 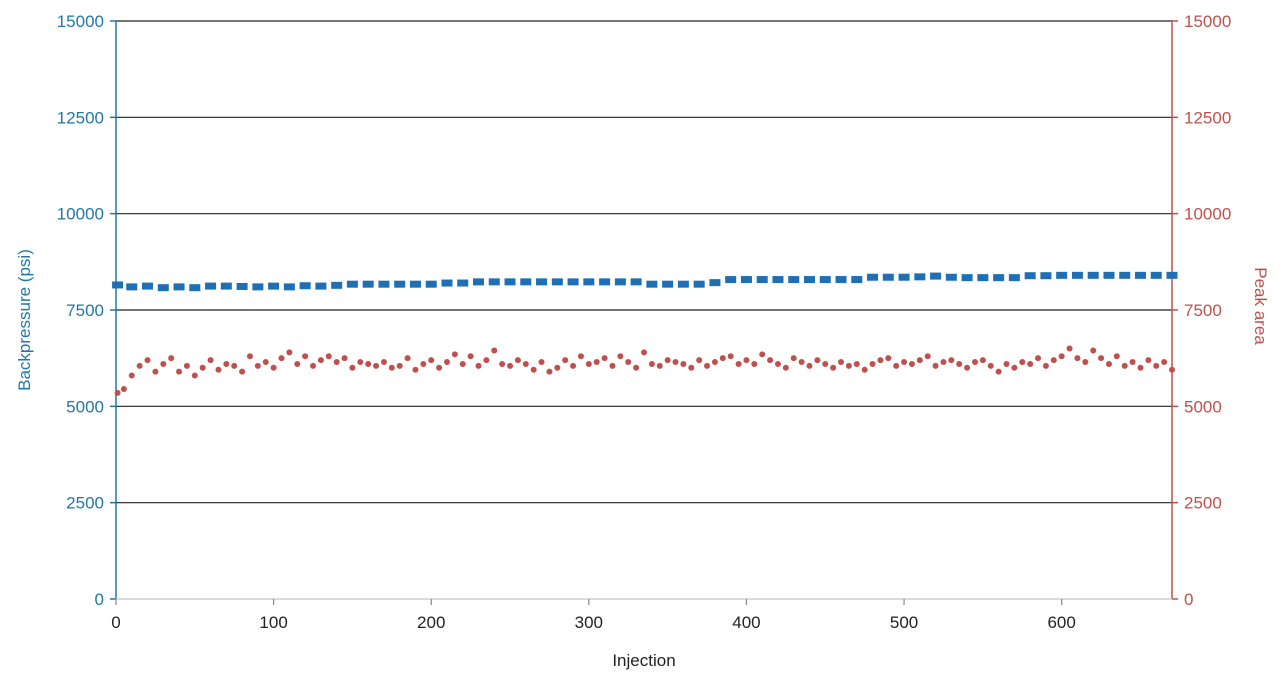 What do you see at coordinates (85, 310) in the screenshot?
I see `y-left-tick-label: 7500` at bounding box center [85, 310].